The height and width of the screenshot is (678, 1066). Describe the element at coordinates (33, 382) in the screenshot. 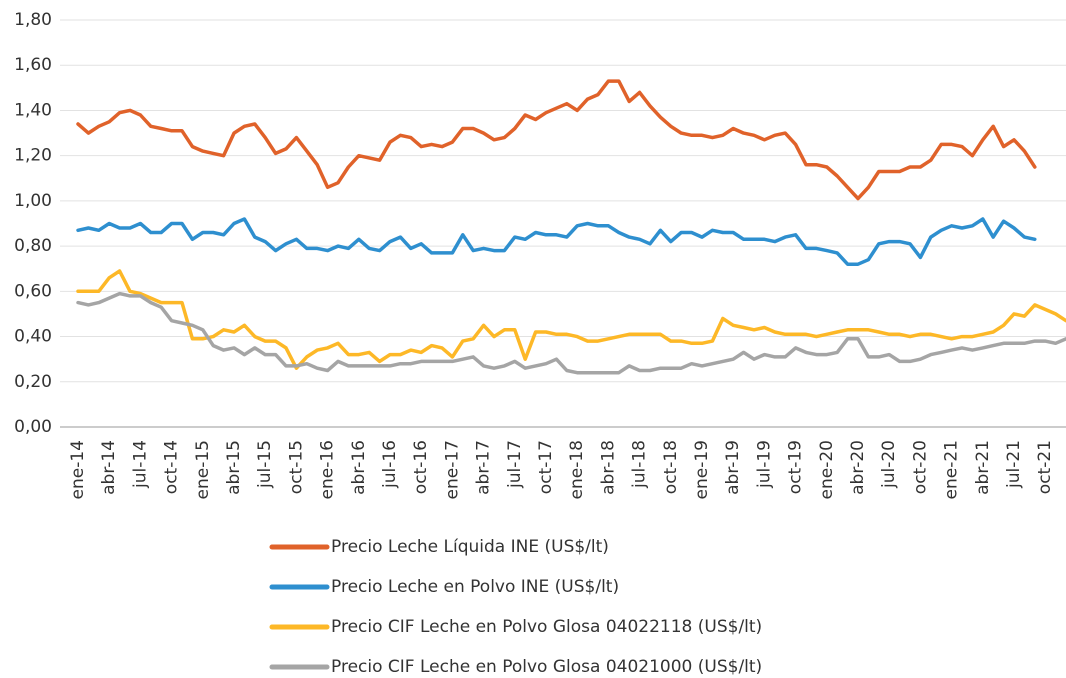

I see `y-tick-label: 0,20` at that location.